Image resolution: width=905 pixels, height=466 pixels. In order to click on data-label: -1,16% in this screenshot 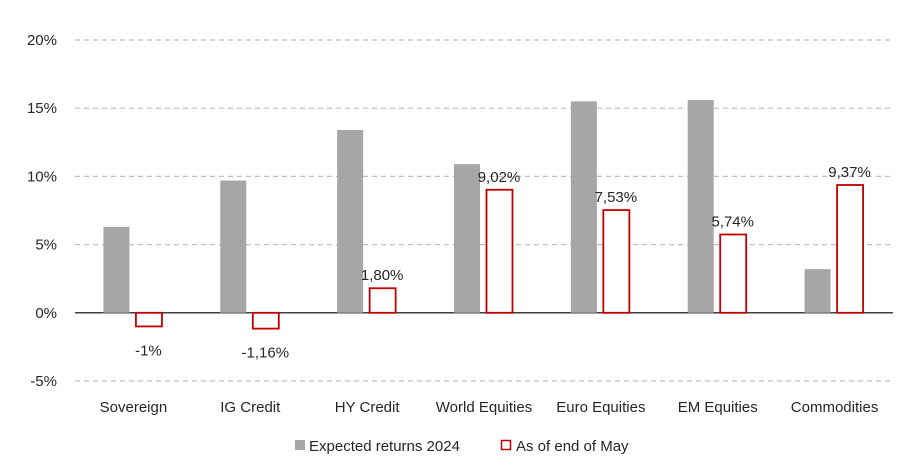, I will do `click(266, 353)`.